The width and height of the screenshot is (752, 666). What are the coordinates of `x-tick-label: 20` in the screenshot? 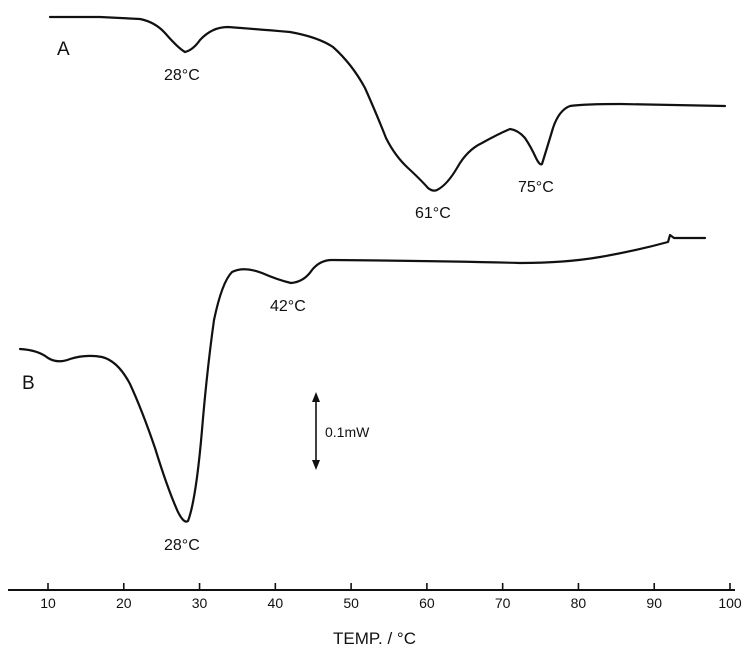 It's located at (124, 603).